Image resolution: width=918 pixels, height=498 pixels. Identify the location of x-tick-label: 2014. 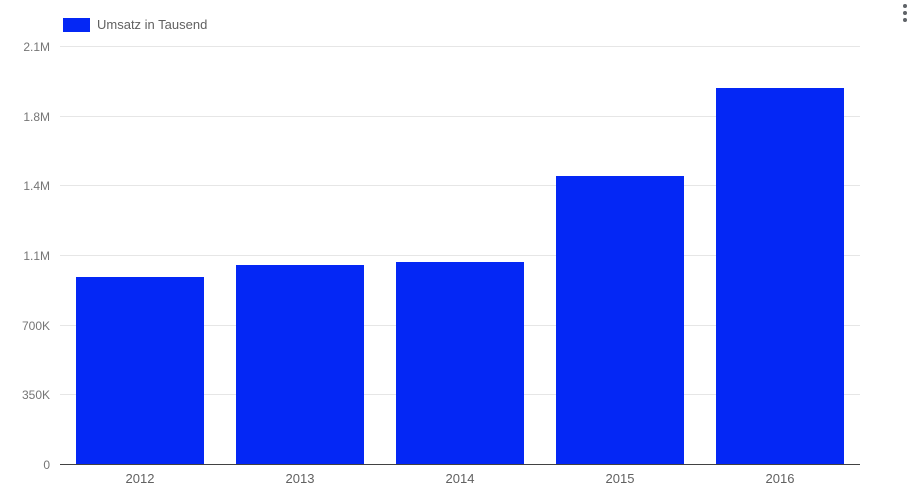
(460, 478).